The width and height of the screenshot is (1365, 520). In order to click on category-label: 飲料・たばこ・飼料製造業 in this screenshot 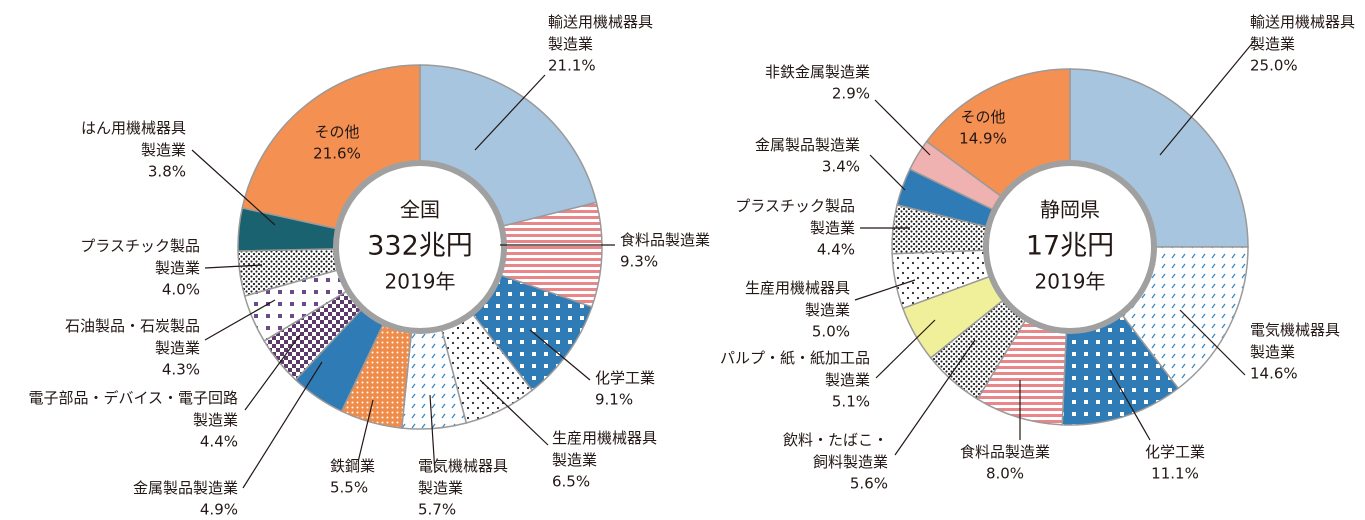, I will do `click(835, 451)`.